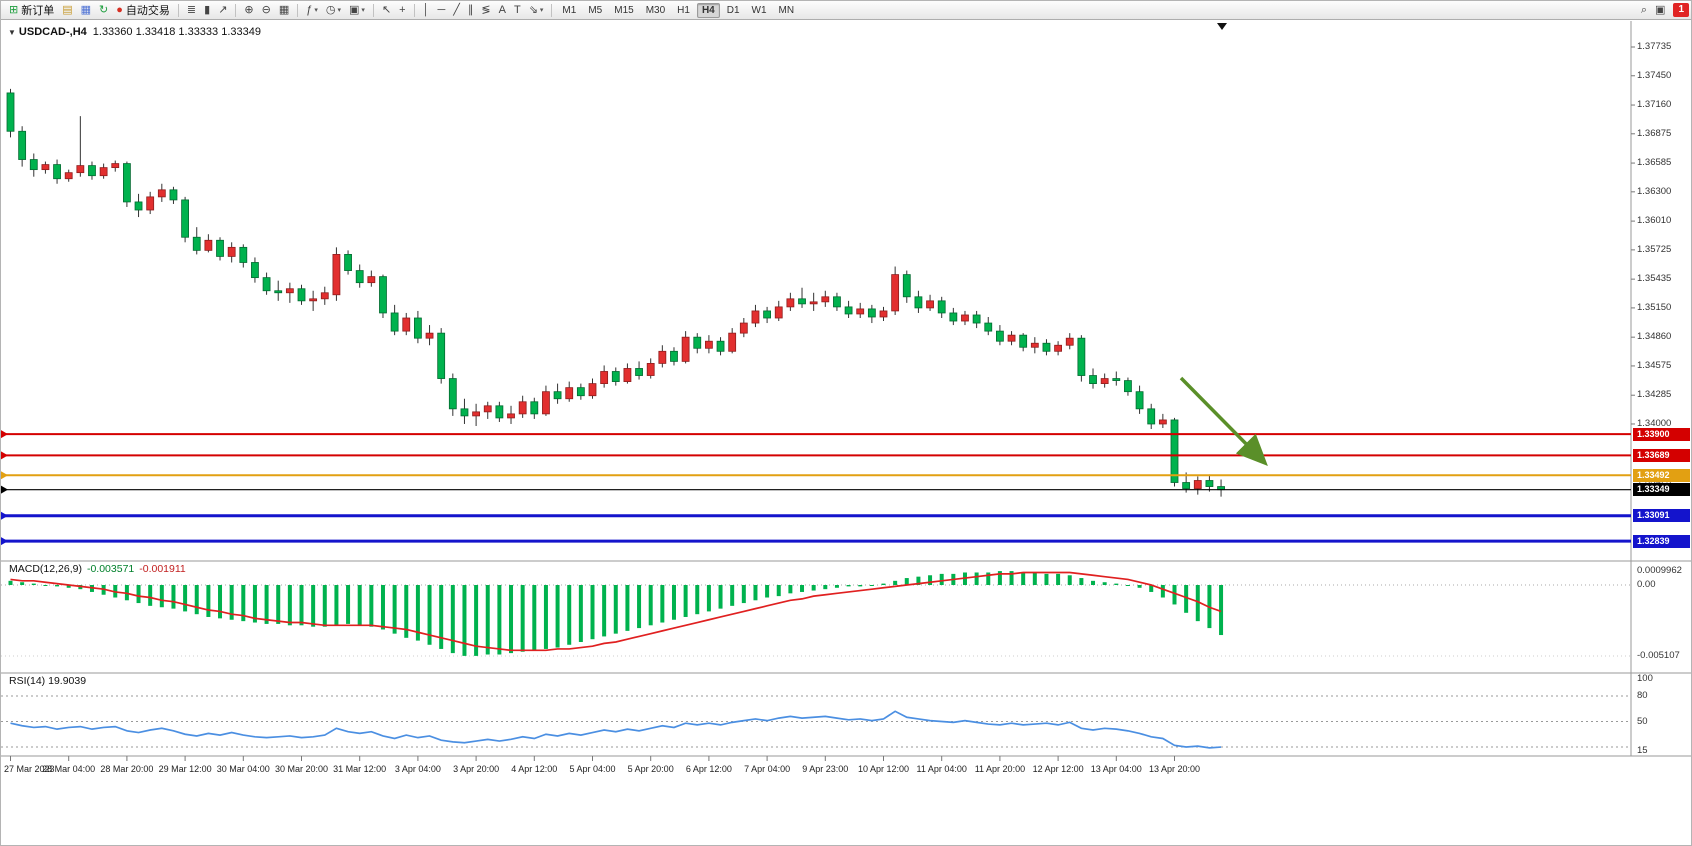 The height and width of the screenshot is (846, 1692). I want to click on date-label: 12 Apr 12:00, so click(1058, 769).